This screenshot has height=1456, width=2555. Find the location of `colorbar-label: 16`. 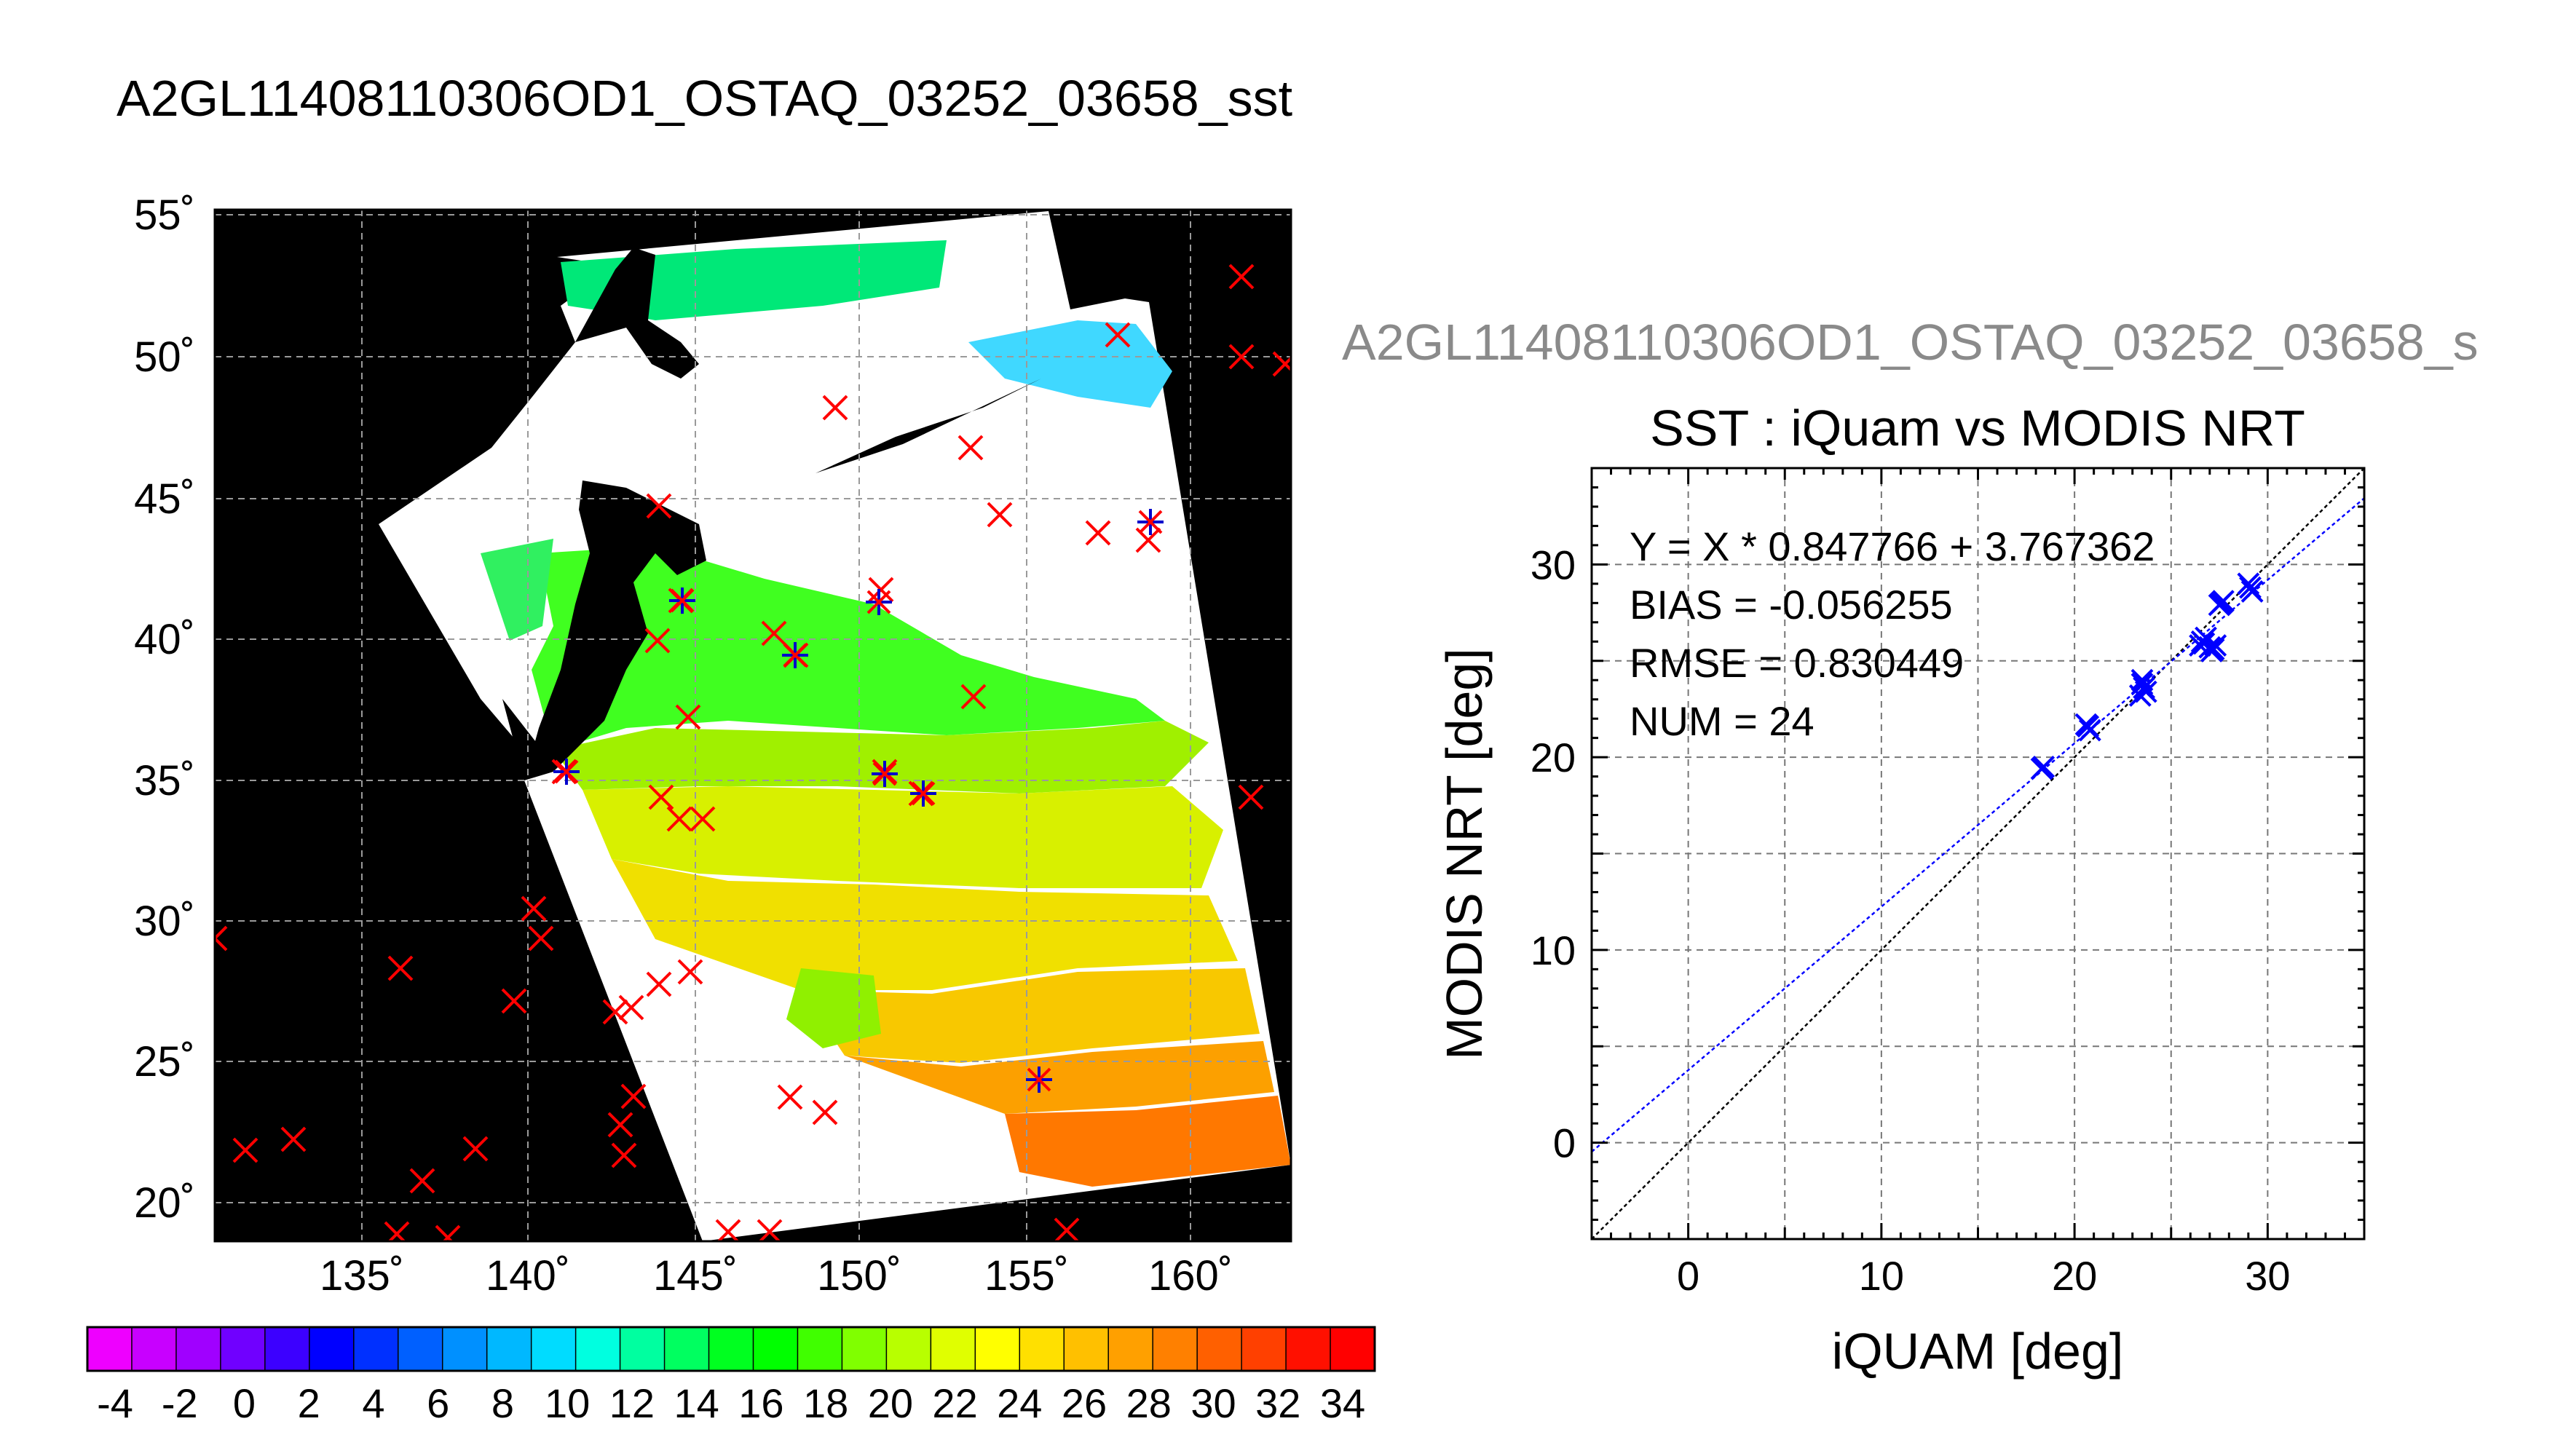

colorbar-label: 16 is located at coordinates (760, 1403).